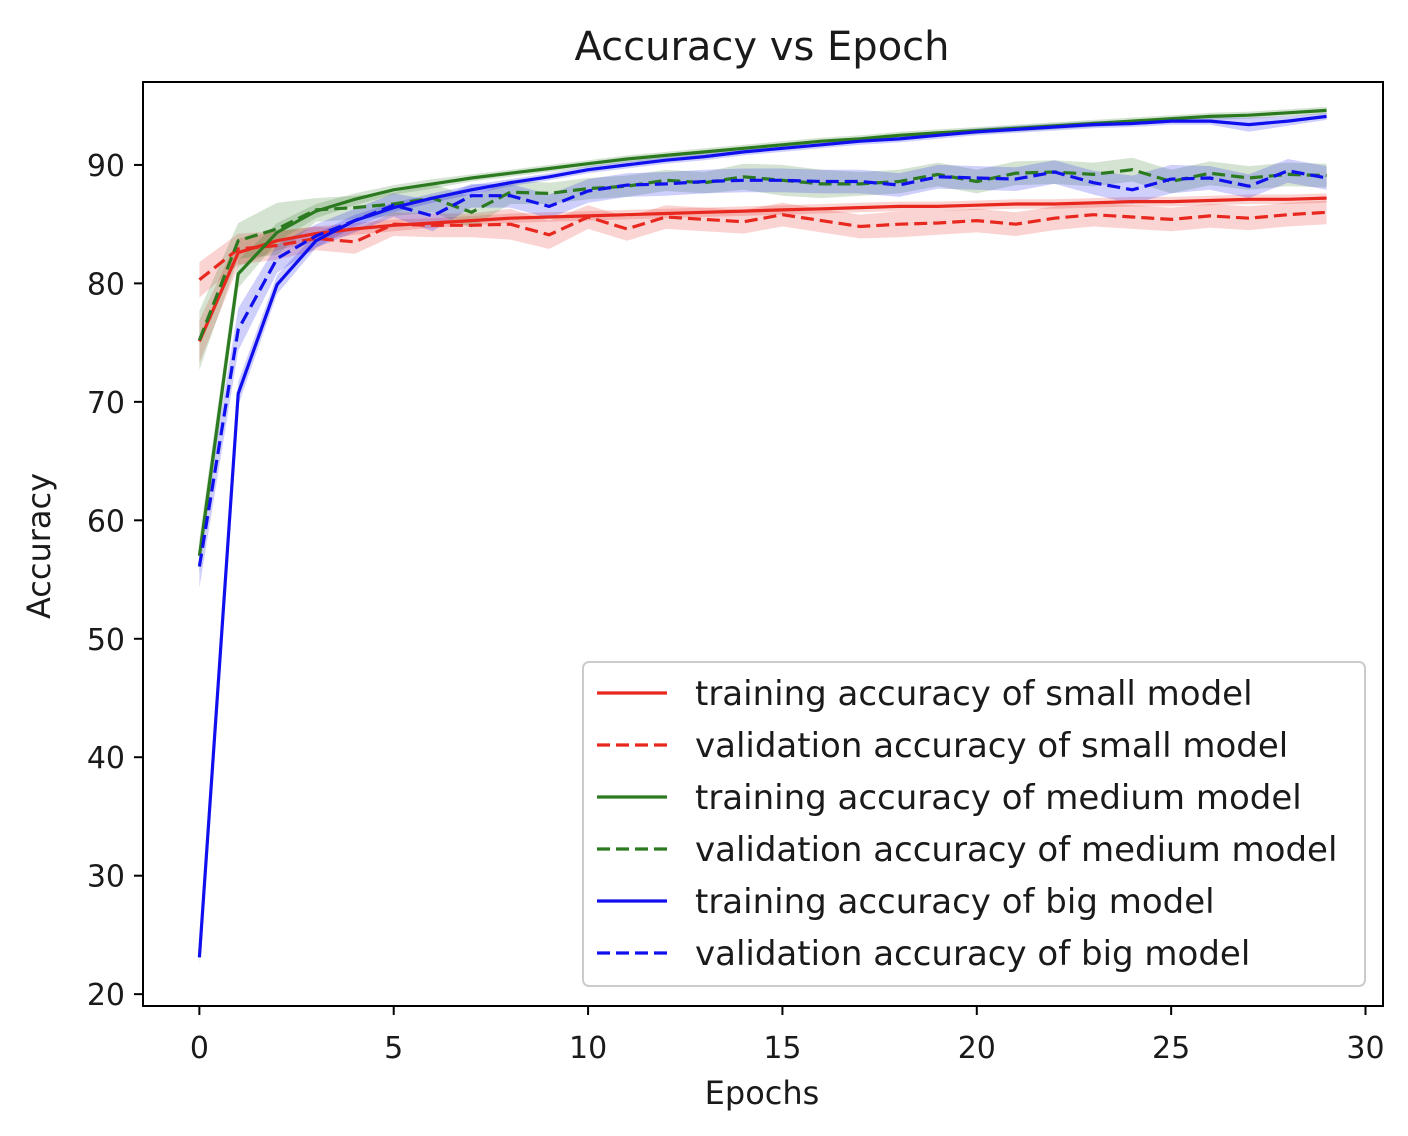  I want to click on y-axis-ticks: 20 30 40 50 60 70 80 90, so click(115, 581).